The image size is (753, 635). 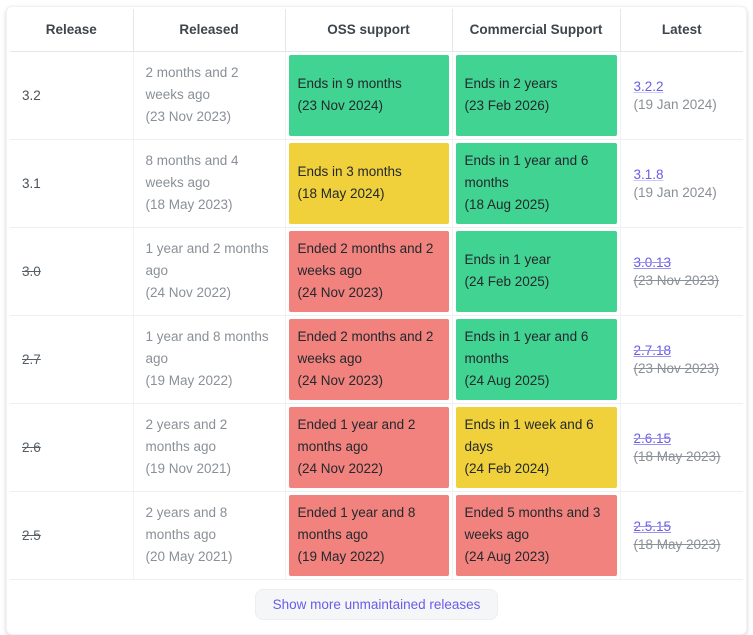 What do you see at coordinates (207, 260) in the screenshot?
I see `released-relative-text: 1 year and 2 months ago` at bounding box center [207, 260].